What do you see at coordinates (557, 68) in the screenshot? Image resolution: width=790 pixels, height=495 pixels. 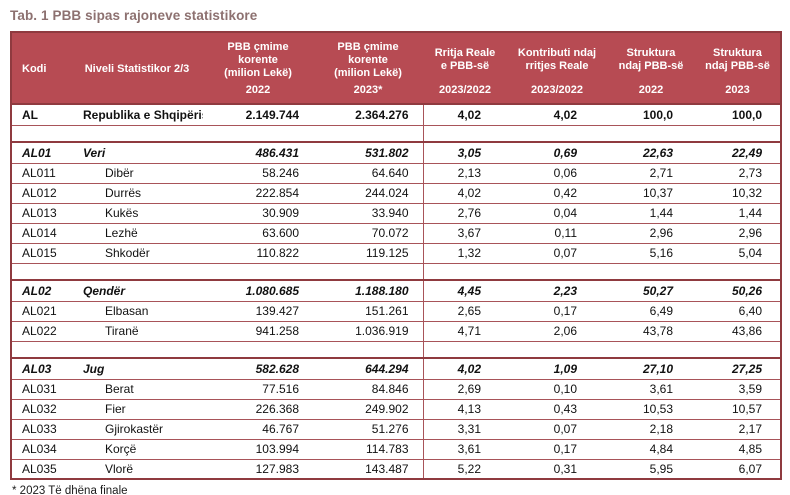 I see `col-header-kontributi: Kontributi ndaj rritjes Reale 2023/2022` at bounding box center [557, 68].